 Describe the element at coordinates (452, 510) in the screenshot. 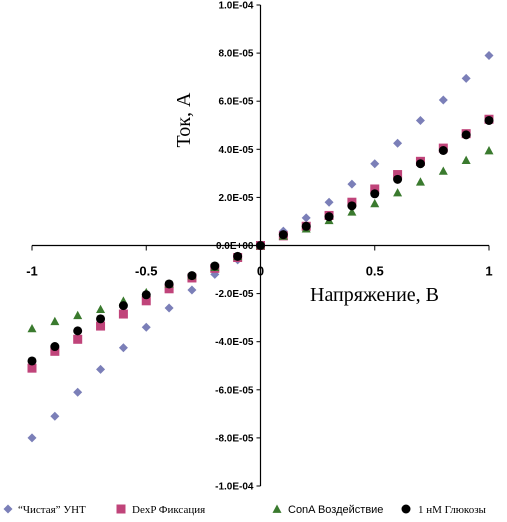

I see `legend-label: 1 нМ Глюкозы` at that location.